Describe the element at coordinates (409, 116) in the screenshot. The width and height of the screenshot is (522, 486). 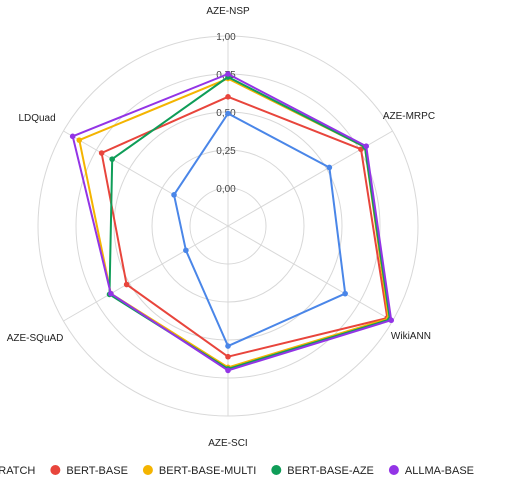
I see `axis-label-aze-mrpc: AZE-MRPC` at that location.